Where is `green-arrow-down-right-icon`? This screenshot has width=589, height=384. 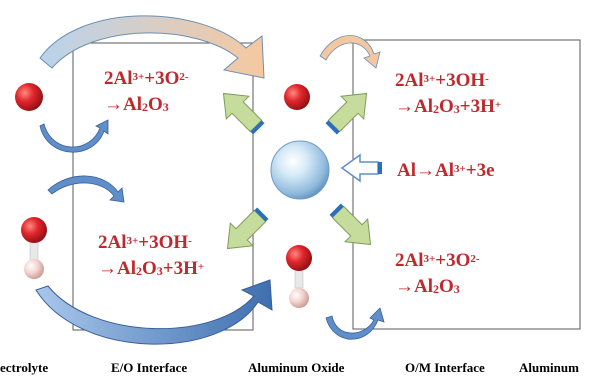 green-arrow-down-right-icon is located at coordinates (350, 224).